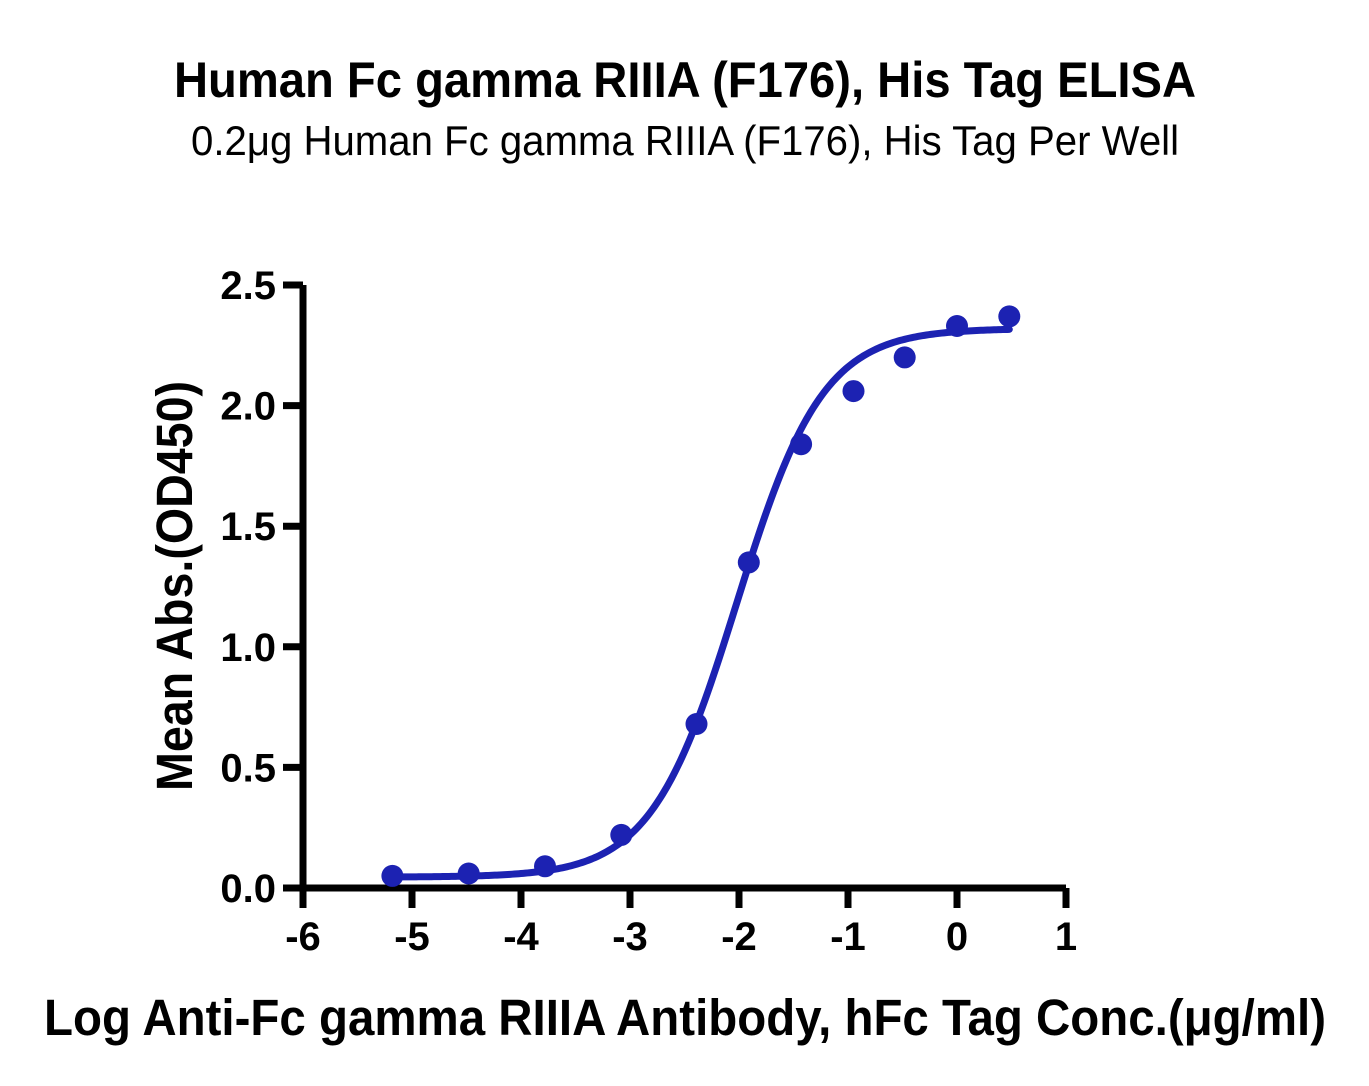  I want to click on x-axis-tick-label: 1, so click(1066, 937).